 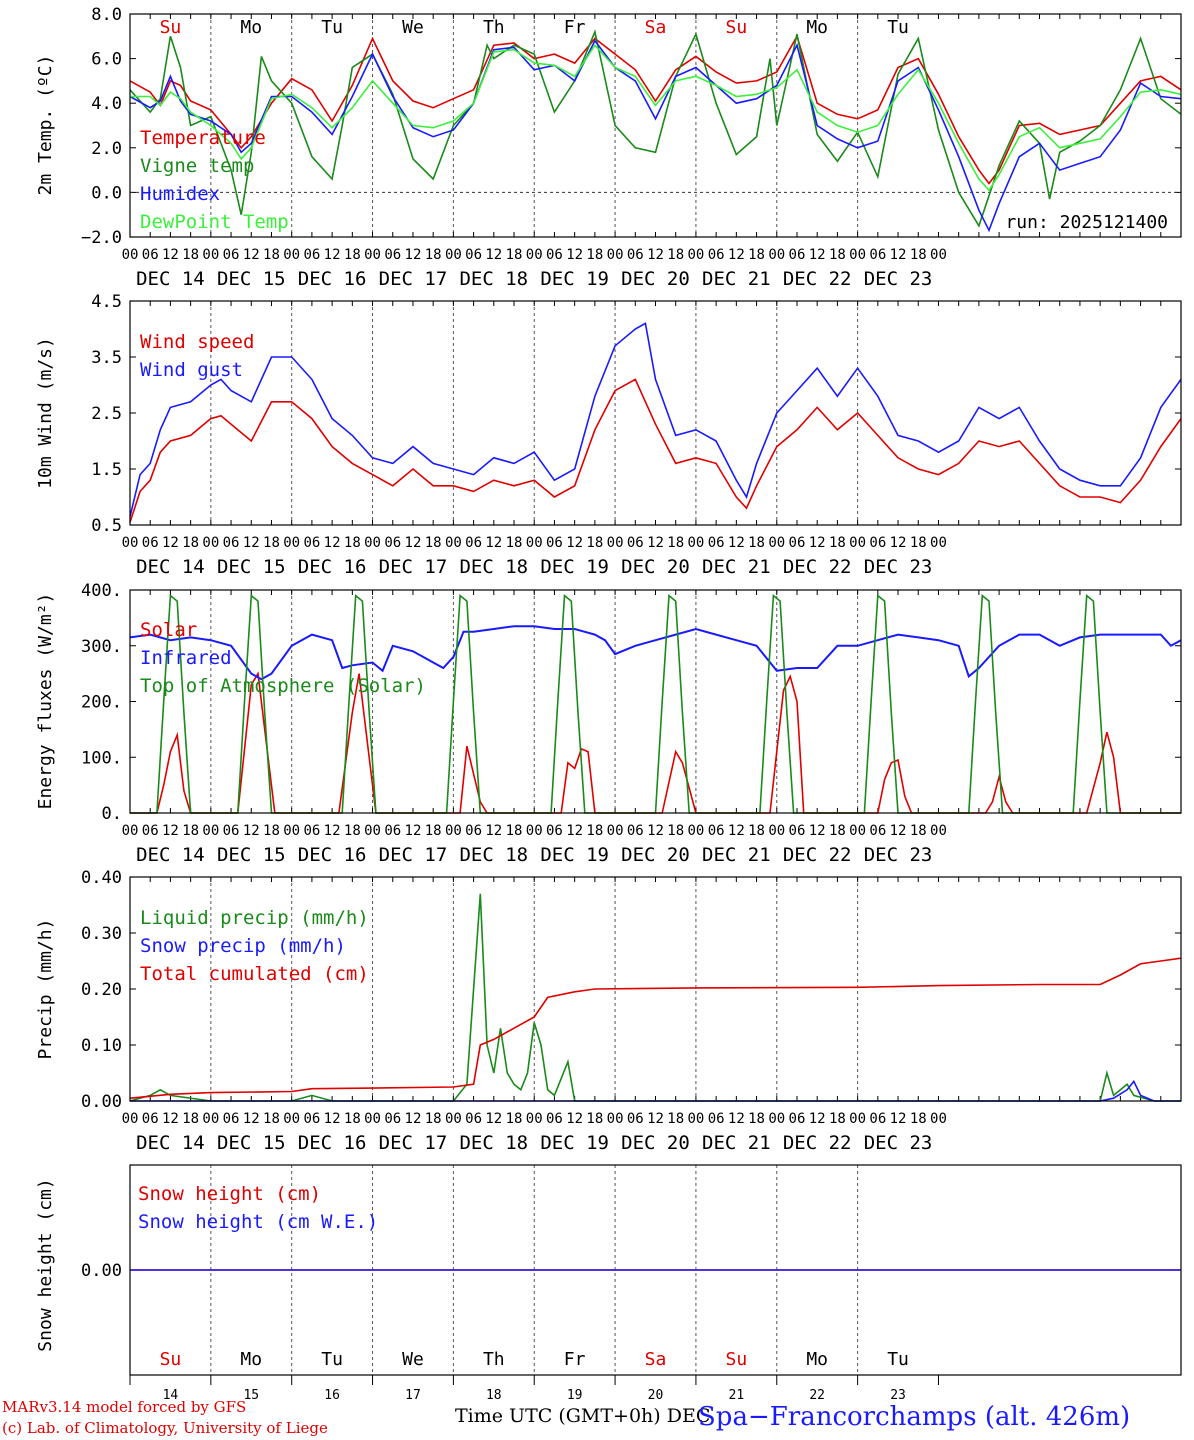 What do you see at coordinates (413, 1359) in the screenshot?
I see `weekday-label: We` at bounding box center [413, 1359].